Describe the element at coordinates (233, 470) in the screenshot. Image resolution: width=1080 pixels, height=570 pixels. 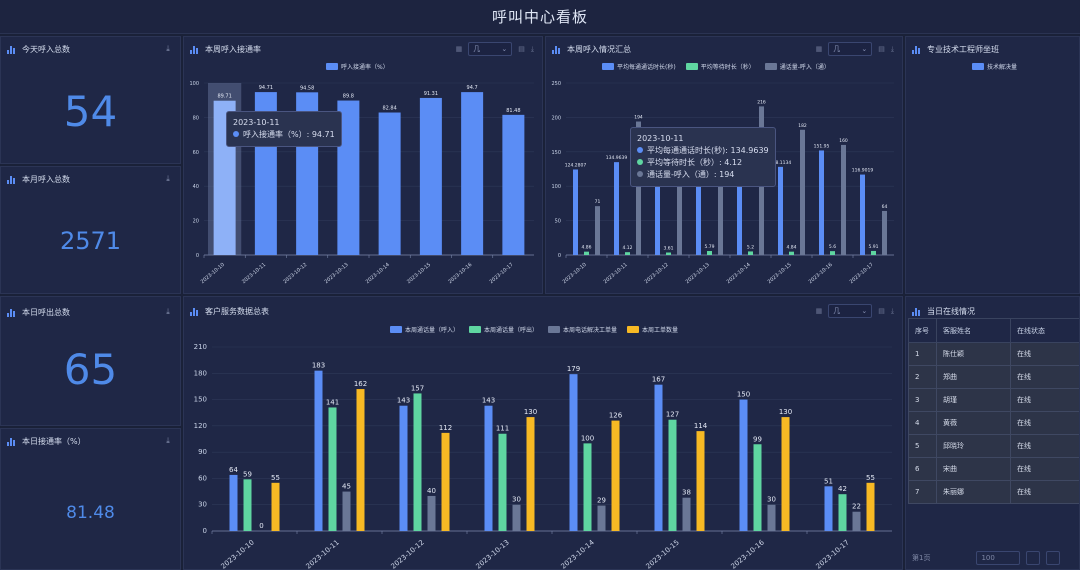
I see `data-label: 64` at that location.